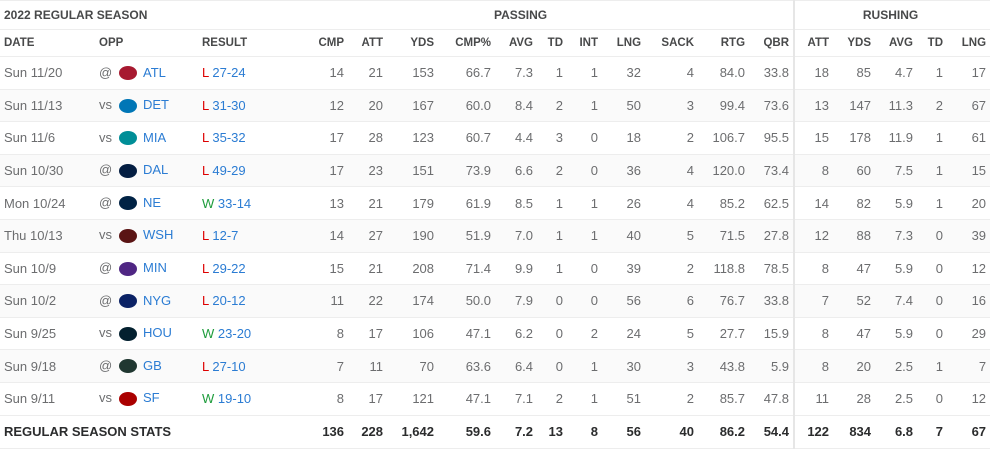  What do you see at coordinates (157, 333) in the screenshot?
I see `opponent-link: HOU` at bounding box center [157, 333].